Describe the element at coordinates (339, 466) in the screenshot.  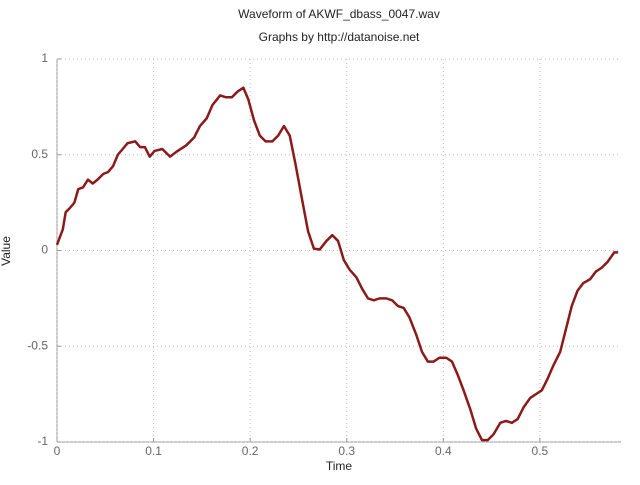
I see `x-axis-label: Time` at that location.